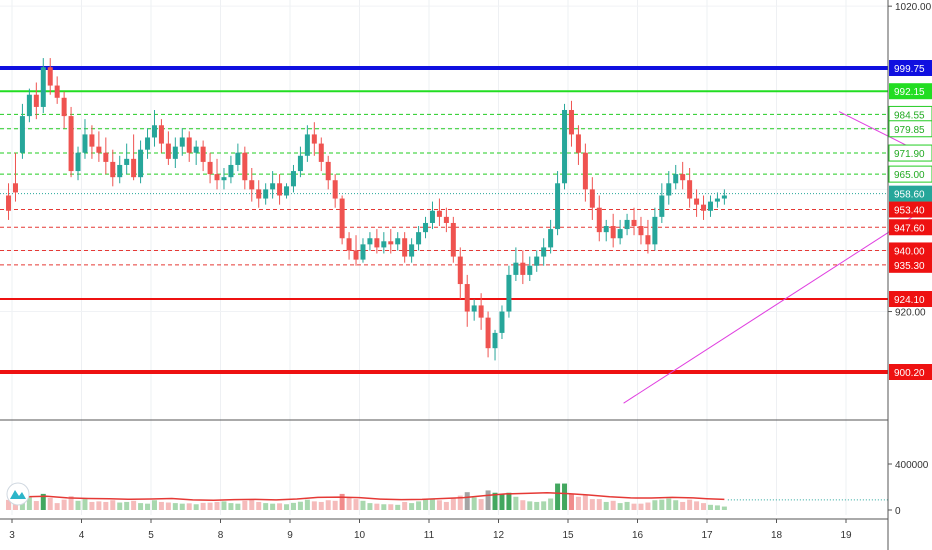 This screenshot has height=550, width=932. What do you see at coordinates (909, 300) in the screenshot?
I see `level-label-924-10: 924.10` at bounding box center [909, 300].